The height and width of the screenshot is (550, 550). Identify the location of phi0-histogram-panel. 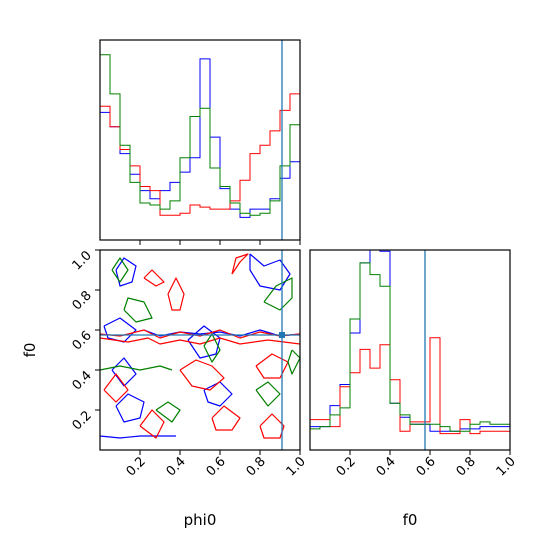
(200, 142).